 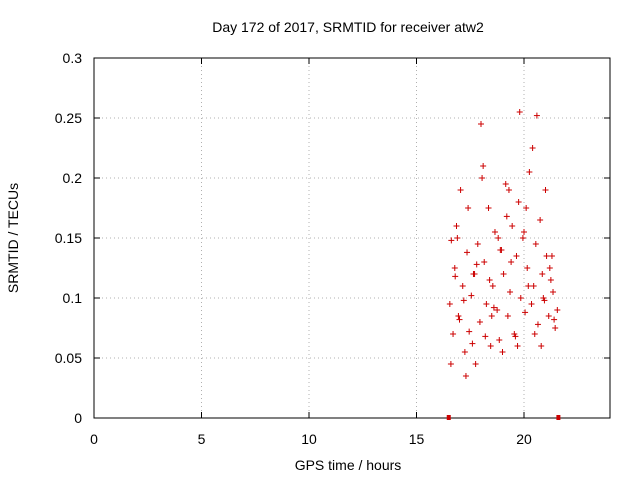 I want to click on x-tick-label: 20, so click(x=524, y=439).